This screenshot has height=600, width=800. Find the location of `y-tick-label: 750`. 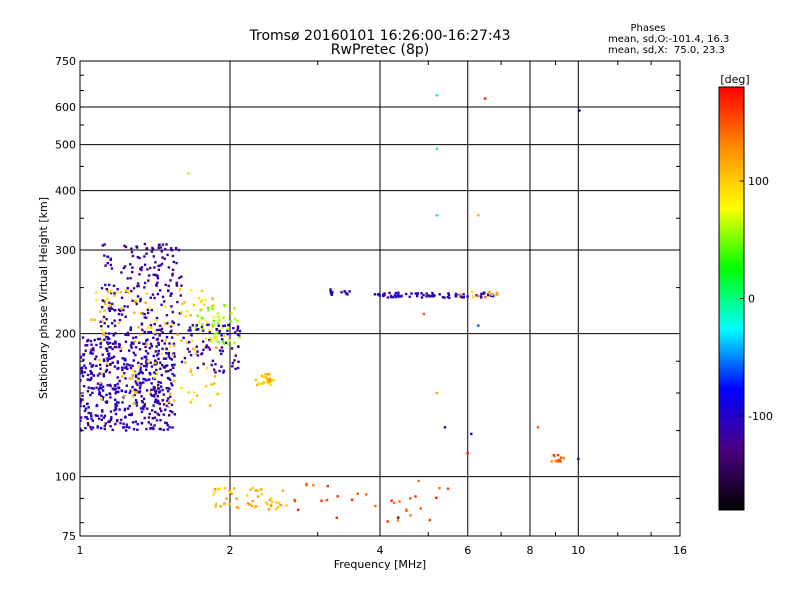

y-tick-label: 750 is located at coordinates (65, 61).